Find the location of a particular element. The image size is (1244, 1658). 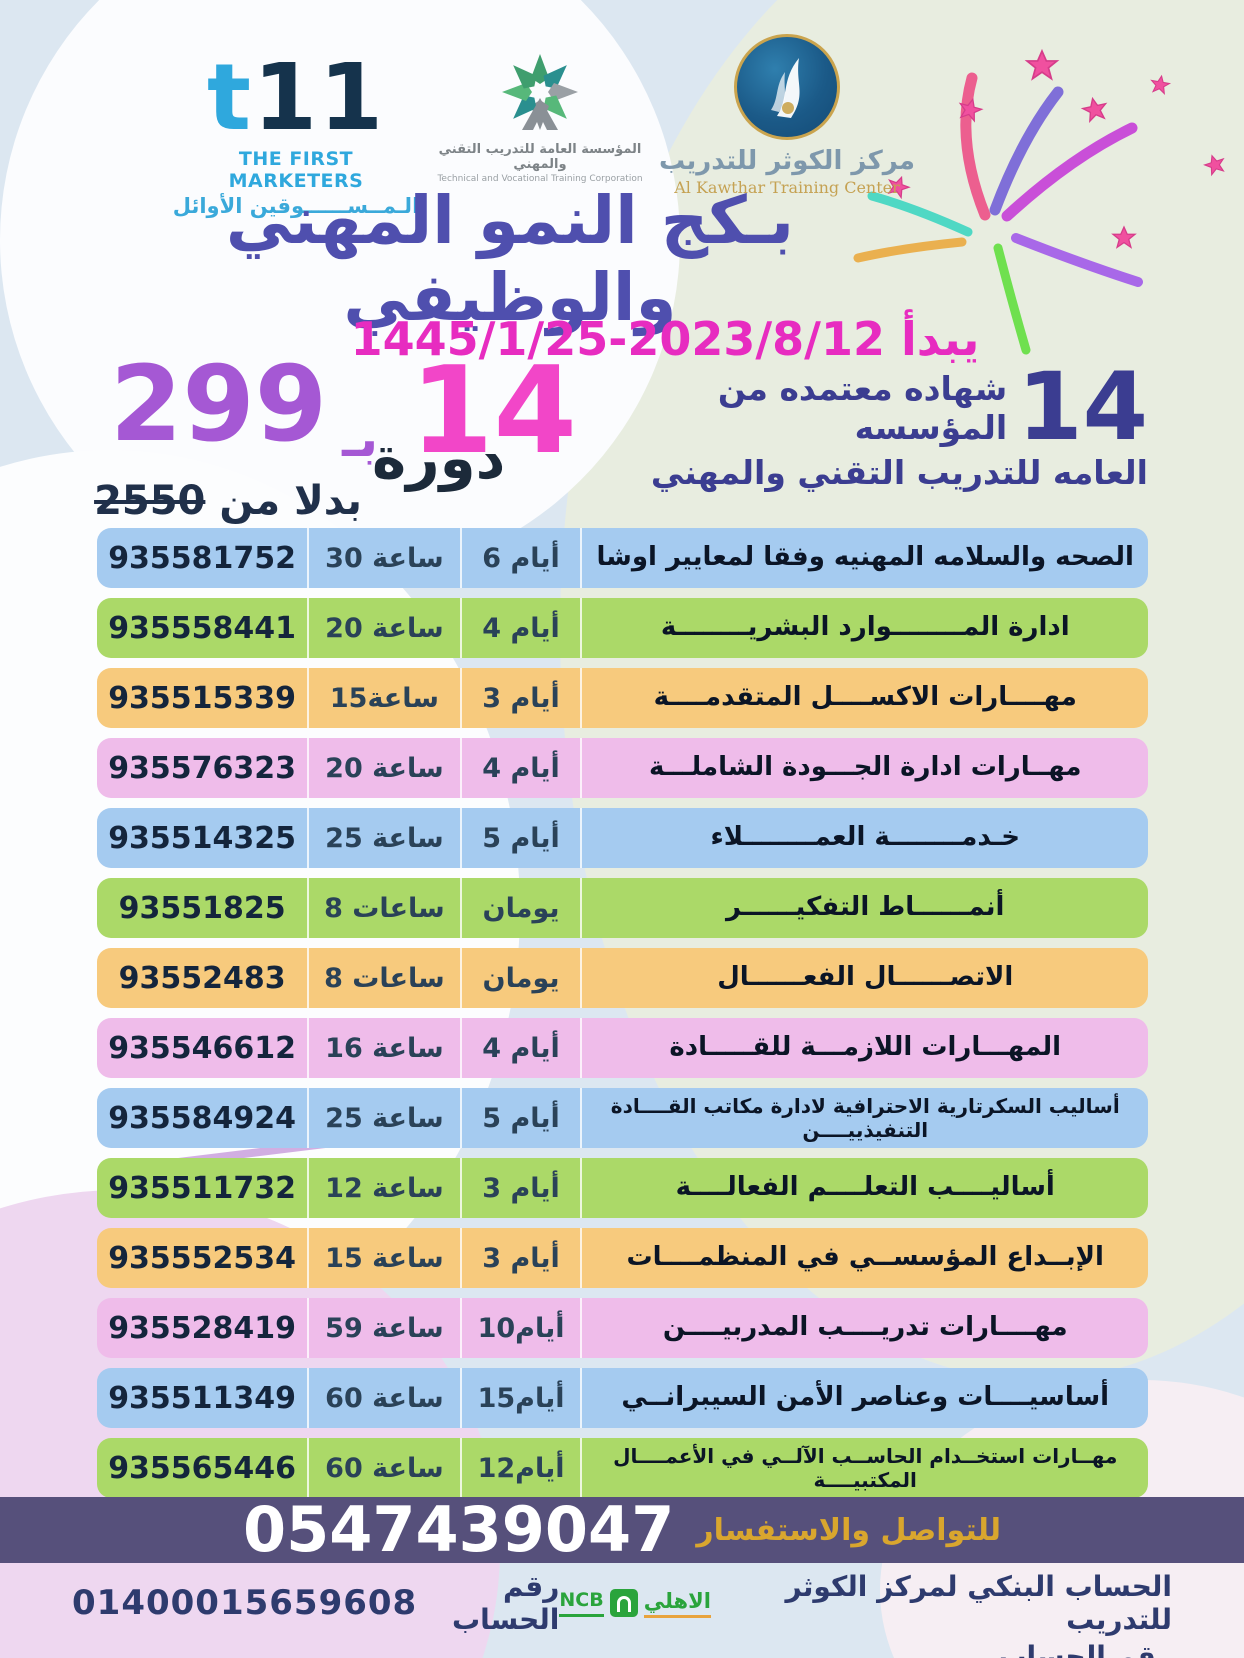

course-name: أنمــــــاط التفكيــــــر is located at coordinates (864, 908).